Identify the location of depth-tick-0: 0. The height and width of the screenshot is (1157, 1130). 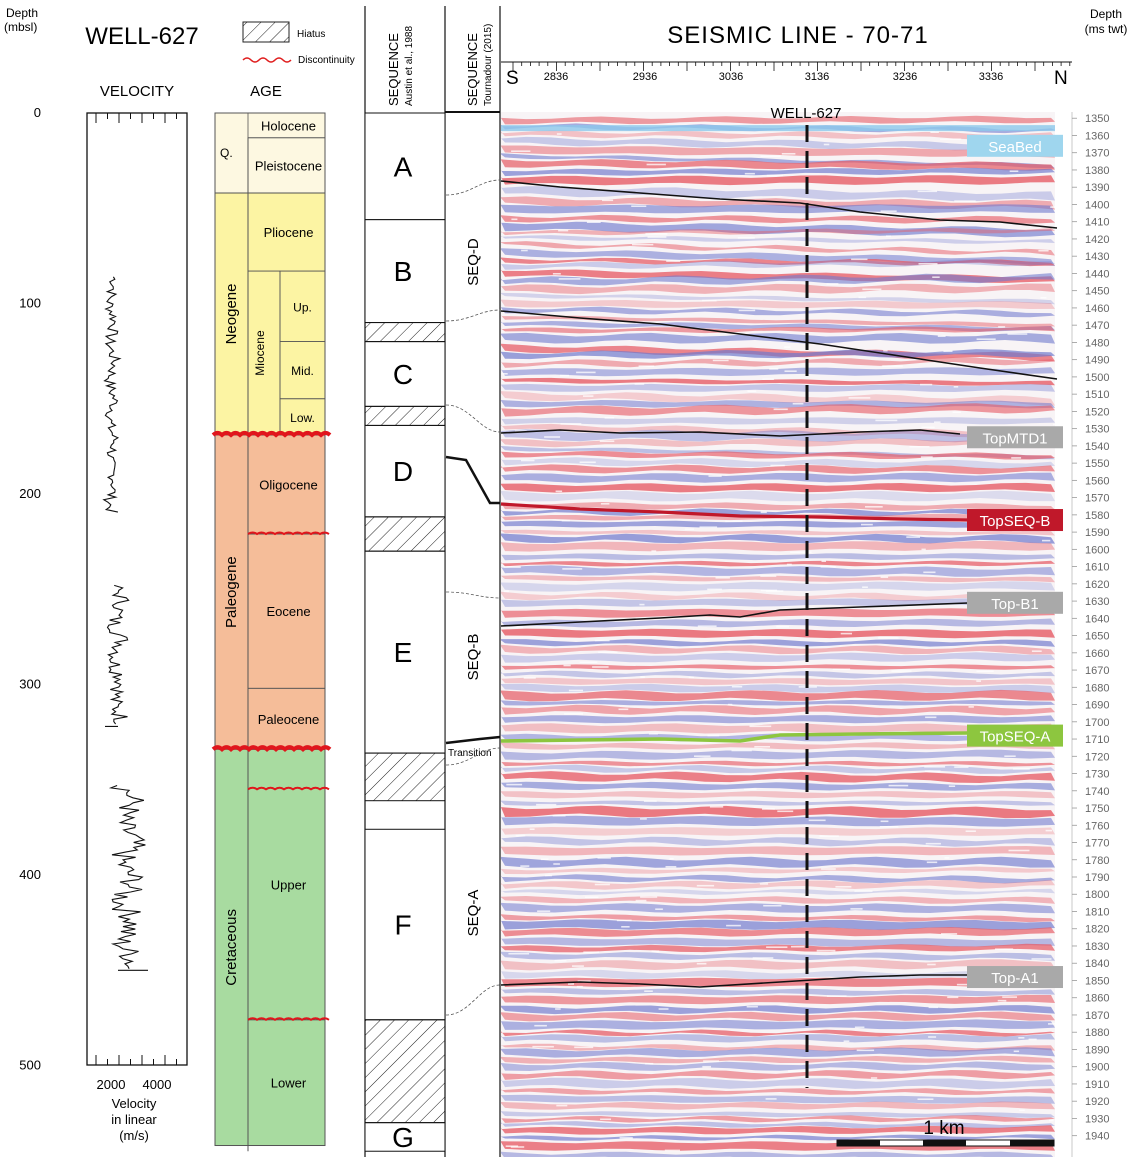
(37, 112).